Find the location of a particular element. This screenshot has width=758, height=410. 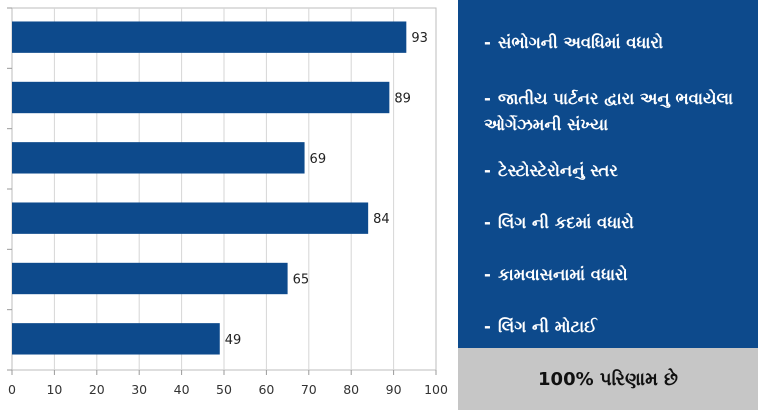

bar-value-label-5: 49 is located at coordinates (233, 340).